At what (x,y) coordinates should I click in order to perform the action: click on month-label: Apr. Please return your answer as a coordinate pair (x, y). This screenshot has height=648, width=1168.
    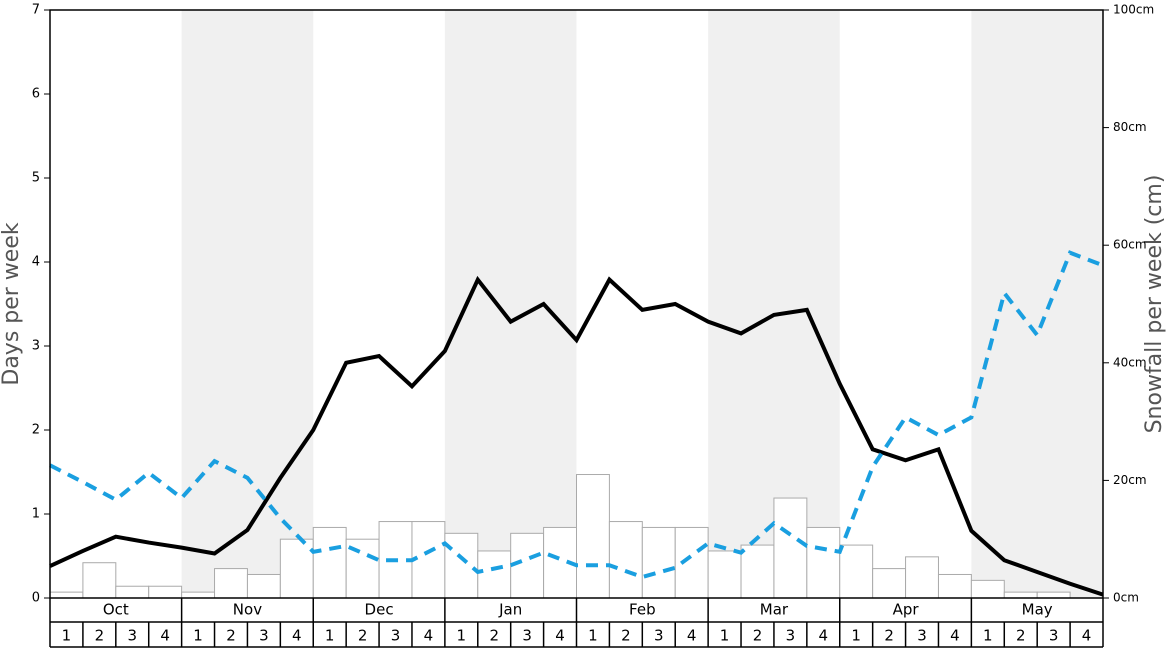
    Looking at the image, I should click on (906, 610).